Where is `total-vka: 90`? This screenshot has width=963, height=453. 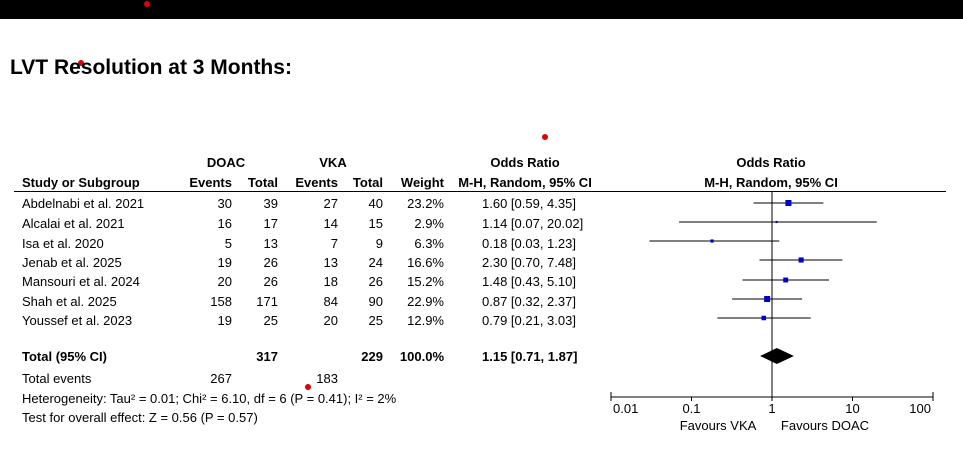
total-vka: 90 is located at coordinates (375, 301).